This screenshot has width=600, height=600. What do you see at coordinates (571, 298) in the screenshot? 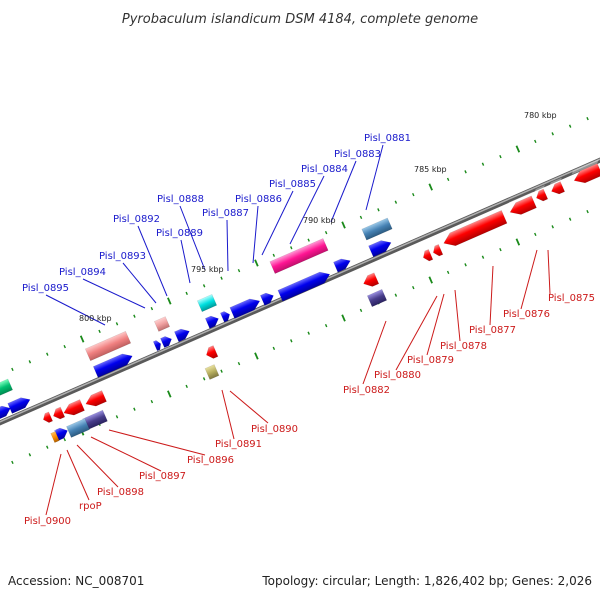
I see `label-pisl-0875: Pisl_0875` at bounding box center [571, 298].